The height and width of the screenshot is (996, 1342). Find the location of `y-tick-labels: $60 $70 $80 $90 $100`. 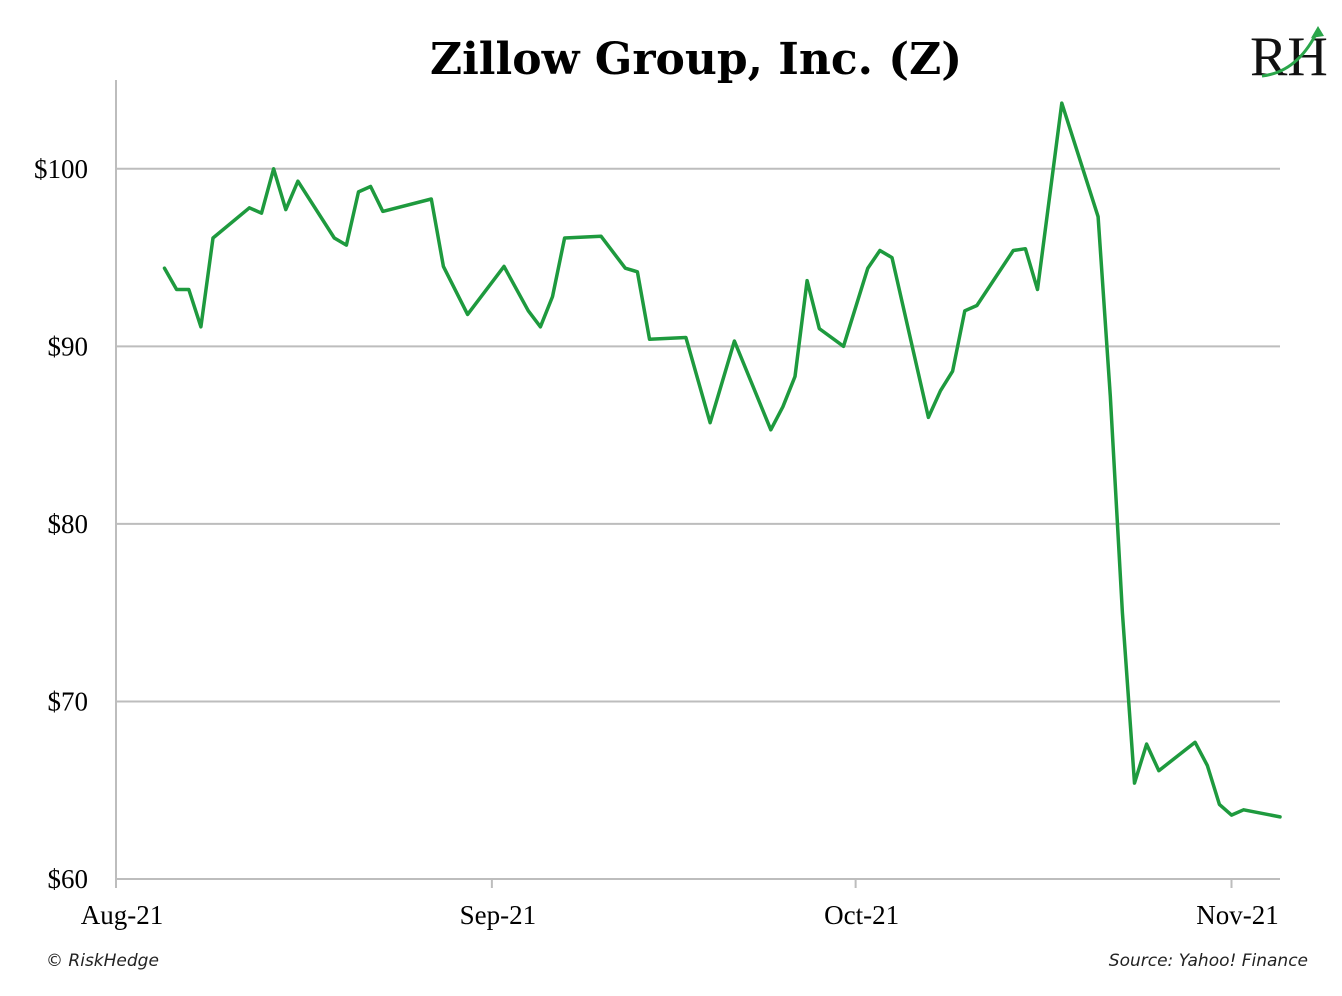

y-tick-labels: $60 $70 $80 $90 $100 is located at coordinates (61, 524).